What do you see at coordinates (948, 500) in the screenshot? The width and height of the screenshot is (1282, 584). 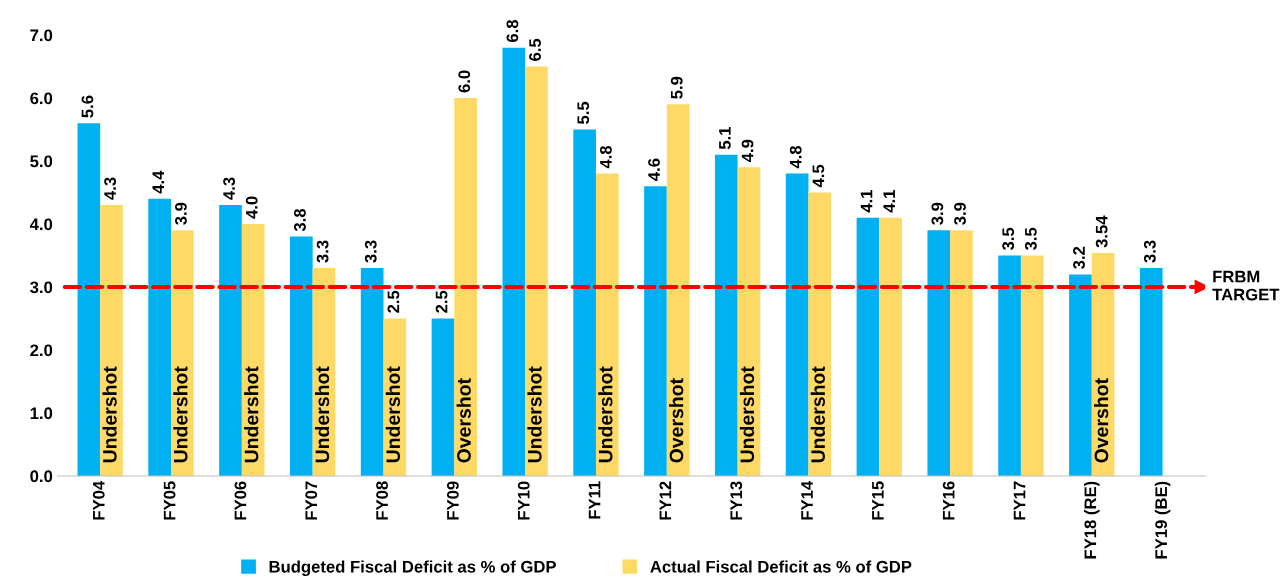 I see `x-tick-label: FY16` at bounding box center [948, 500].